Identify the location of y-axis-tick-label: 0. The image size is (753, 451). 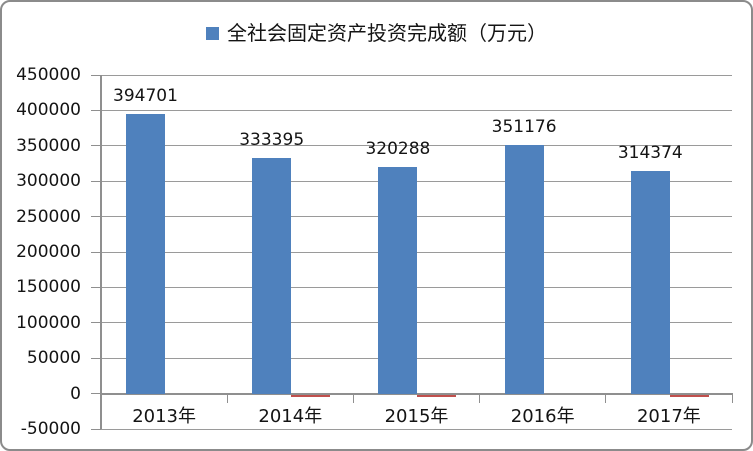
(75, 393).